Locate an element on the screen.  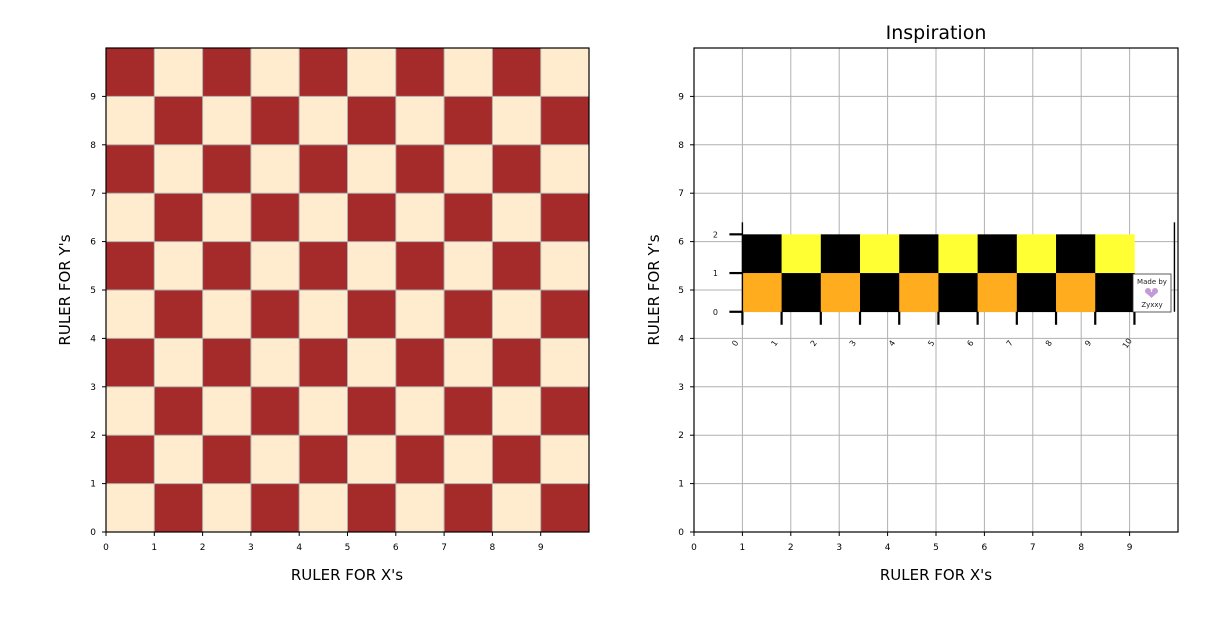
right-x-tick-label: 2 is located at coordinates (791, 548).